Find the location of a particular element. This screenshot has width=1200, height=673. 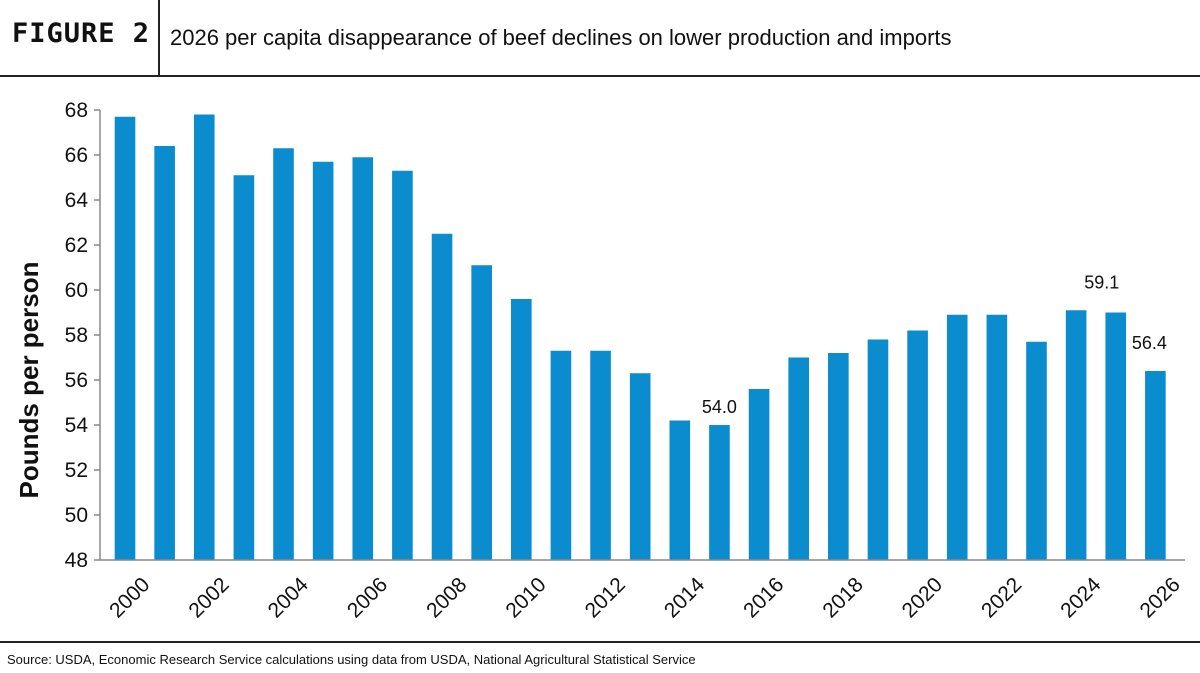

data-label-2015: 54.0 is located at coordinates (719, 407).